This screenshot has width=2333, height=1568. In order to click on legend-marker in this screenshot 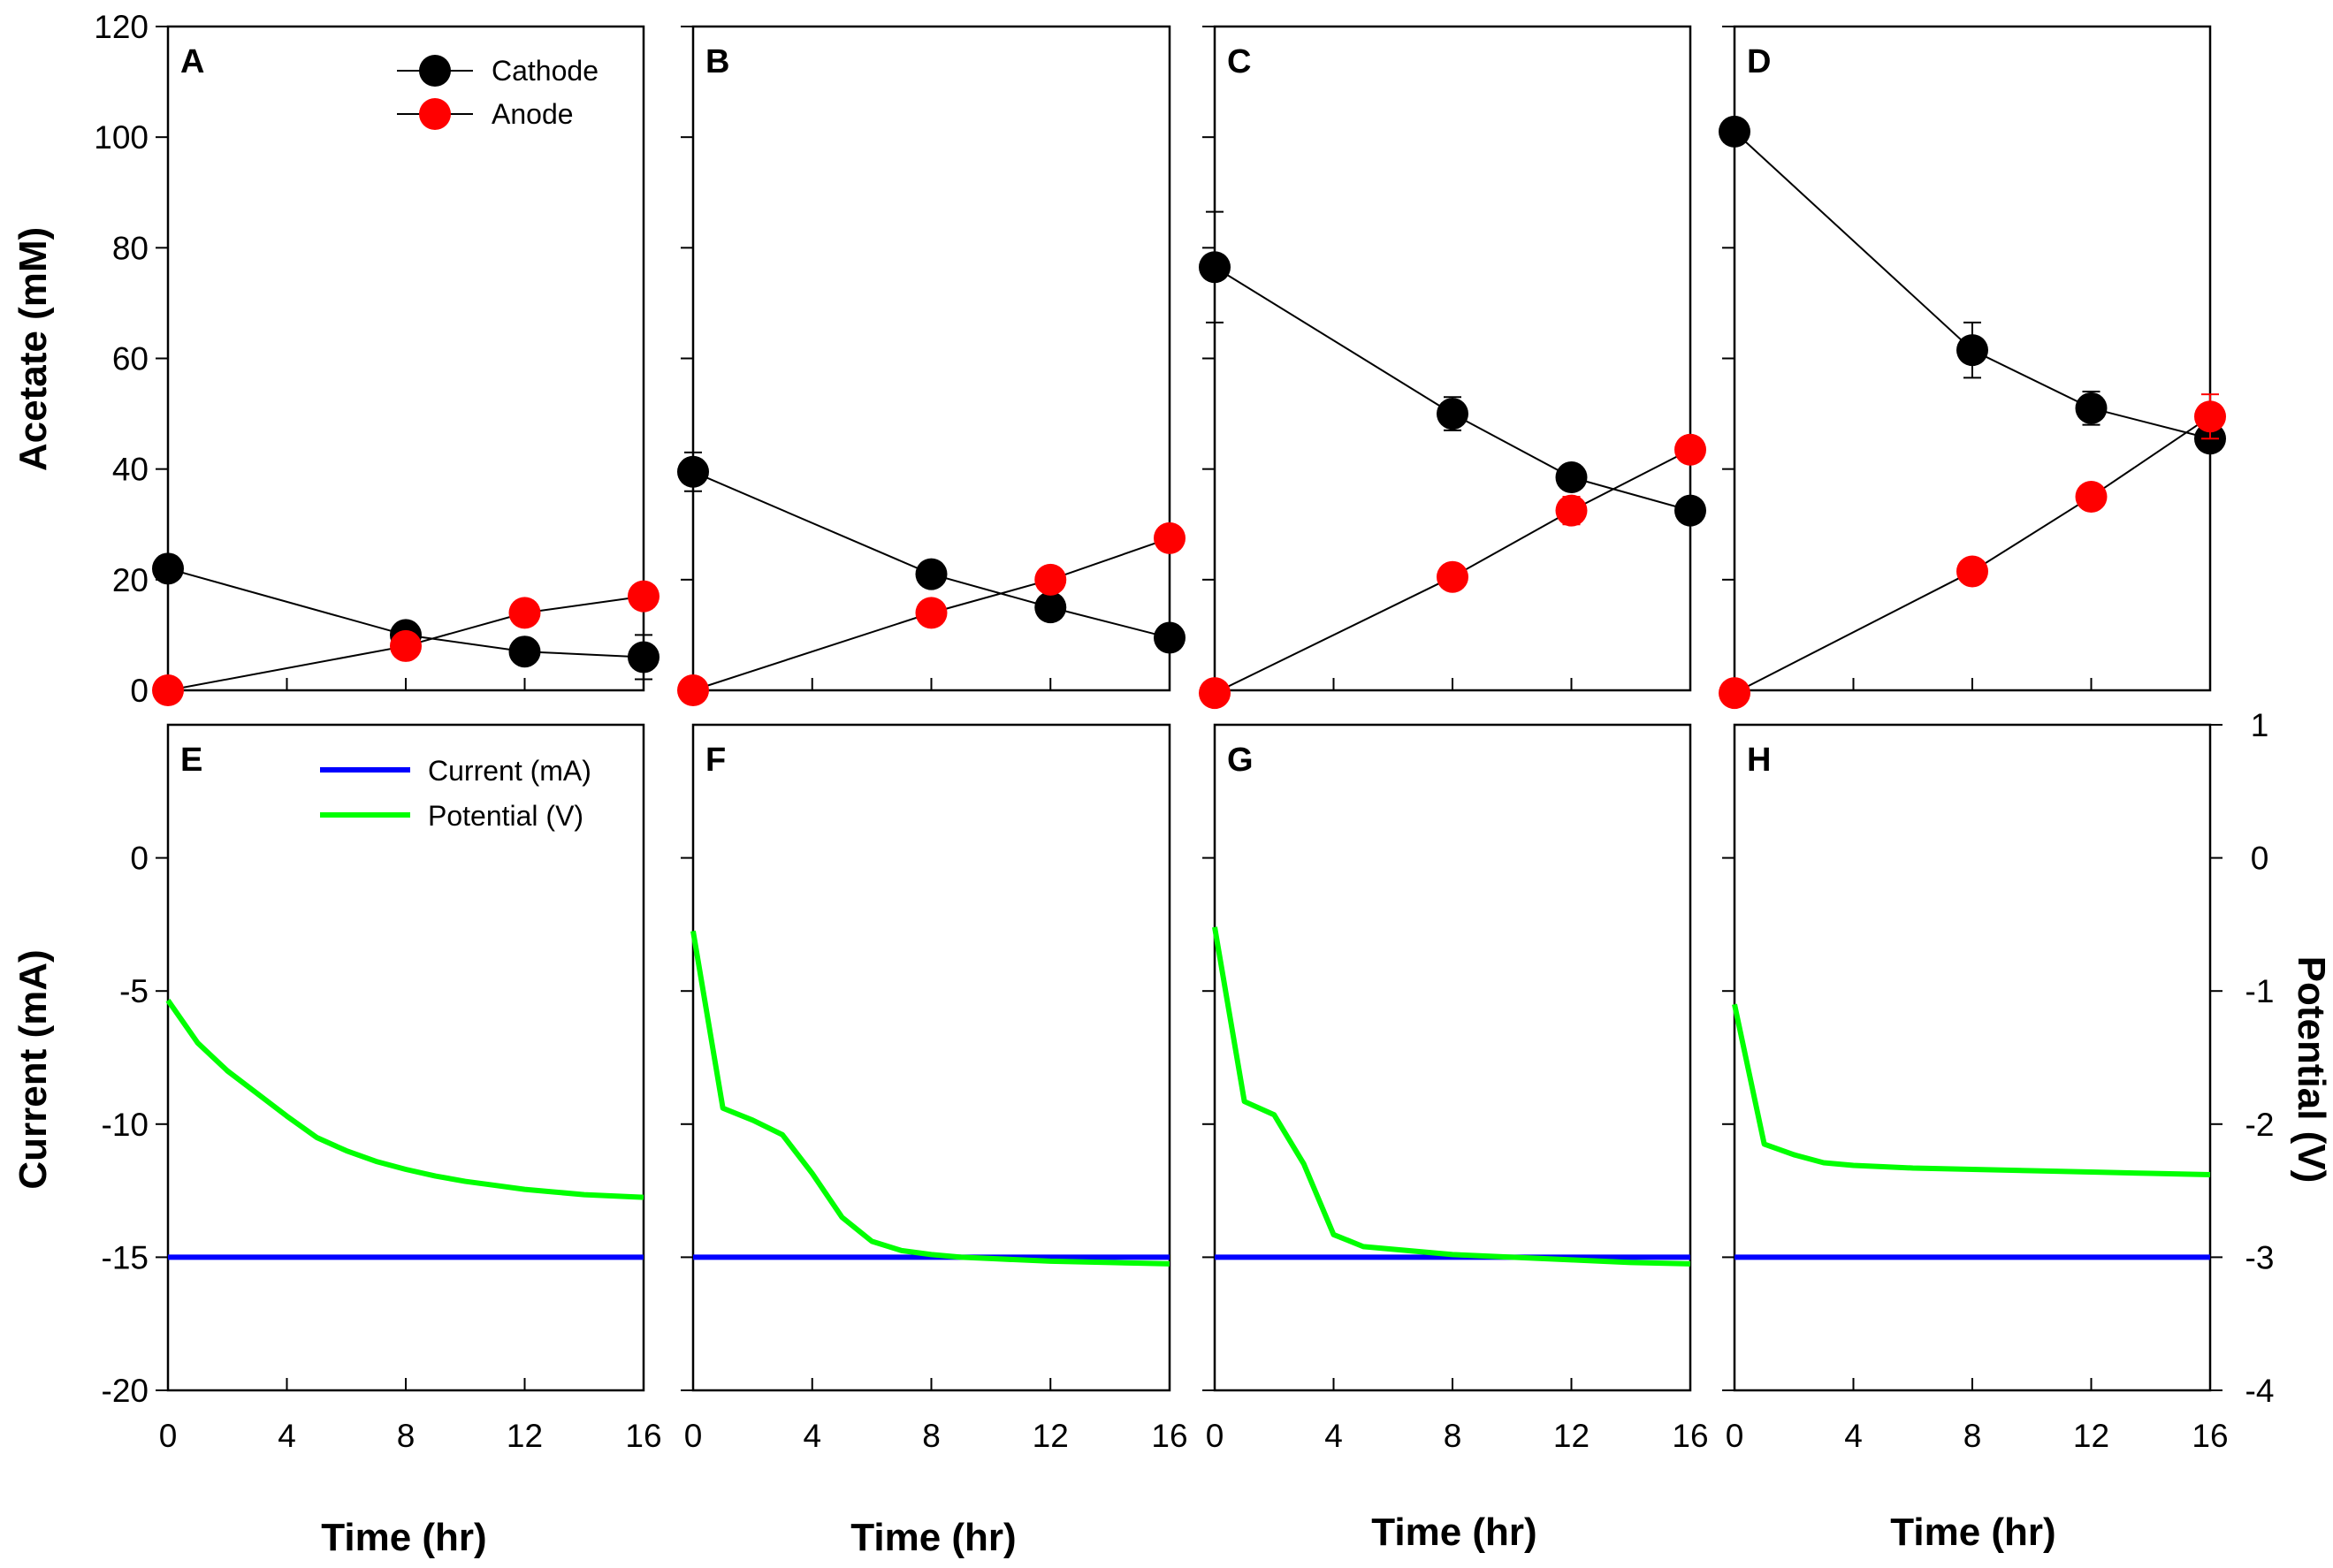, I will do `click(435, 114)`.